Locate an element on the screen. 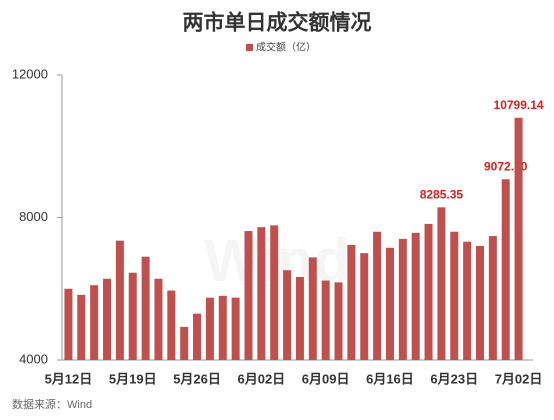 The image size is (554, 420). legend-label: 成交额（亿） is located at coordinates (286, 47).